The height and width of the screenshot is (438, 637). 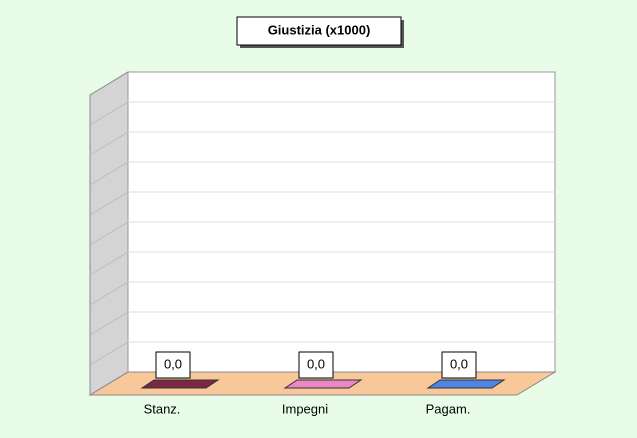 What do you see at coordinates (448, 408) in the screenshot?
I see `x-tick-label: Pagam.` at bounding box center [448, 408].